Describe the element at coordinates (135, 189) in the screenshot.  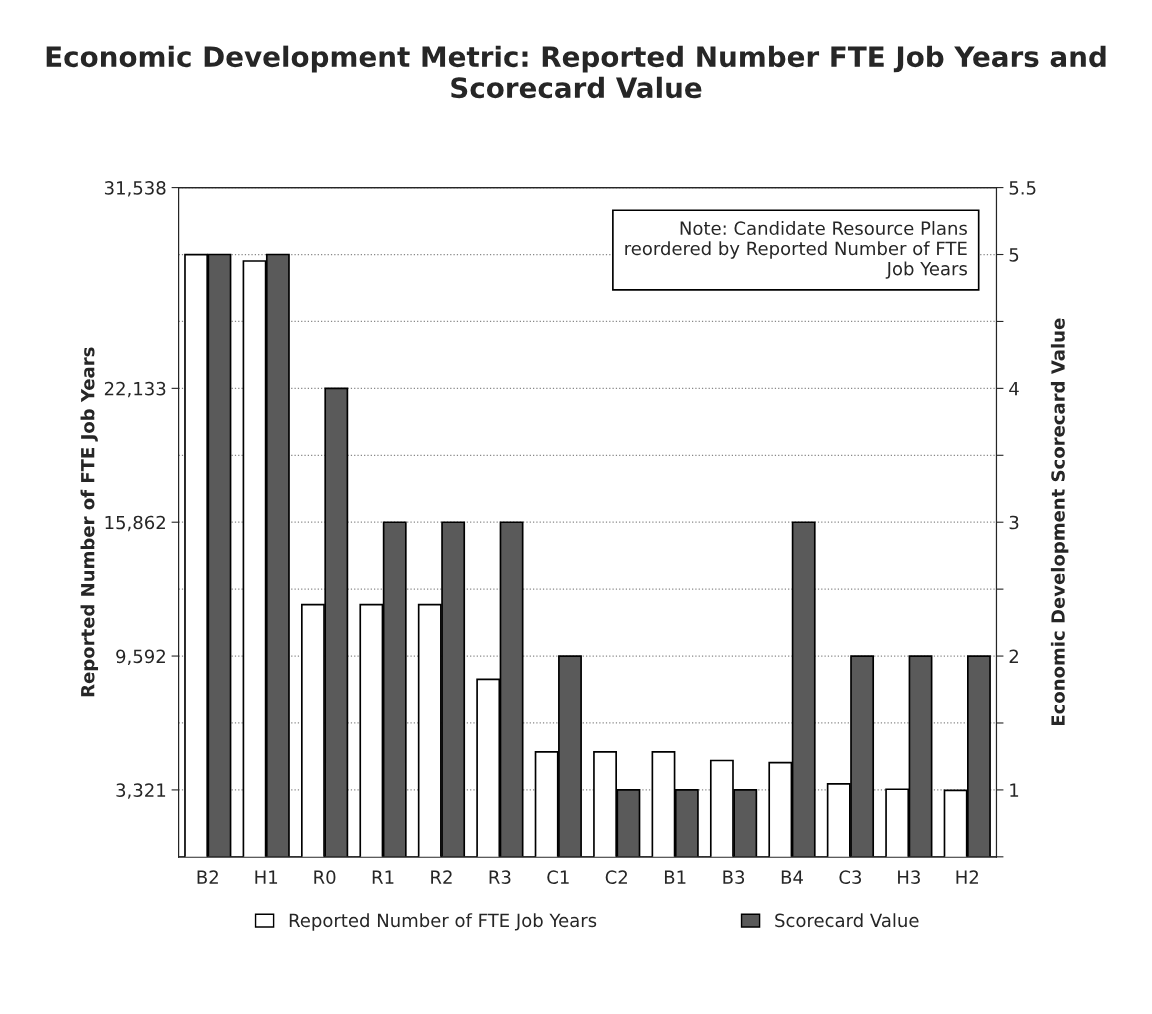
I see `y-tick-label: 31,538` at that location.